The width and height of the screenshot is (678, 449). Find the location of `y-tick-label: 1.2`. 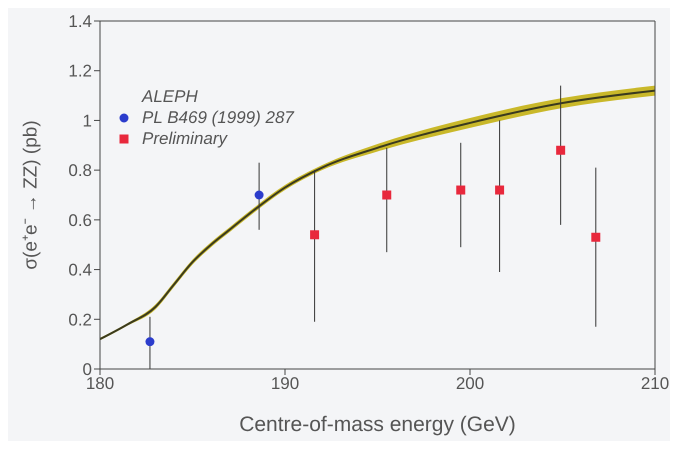

y-tick-label: 1.2 is located at coordinates (80, 71).